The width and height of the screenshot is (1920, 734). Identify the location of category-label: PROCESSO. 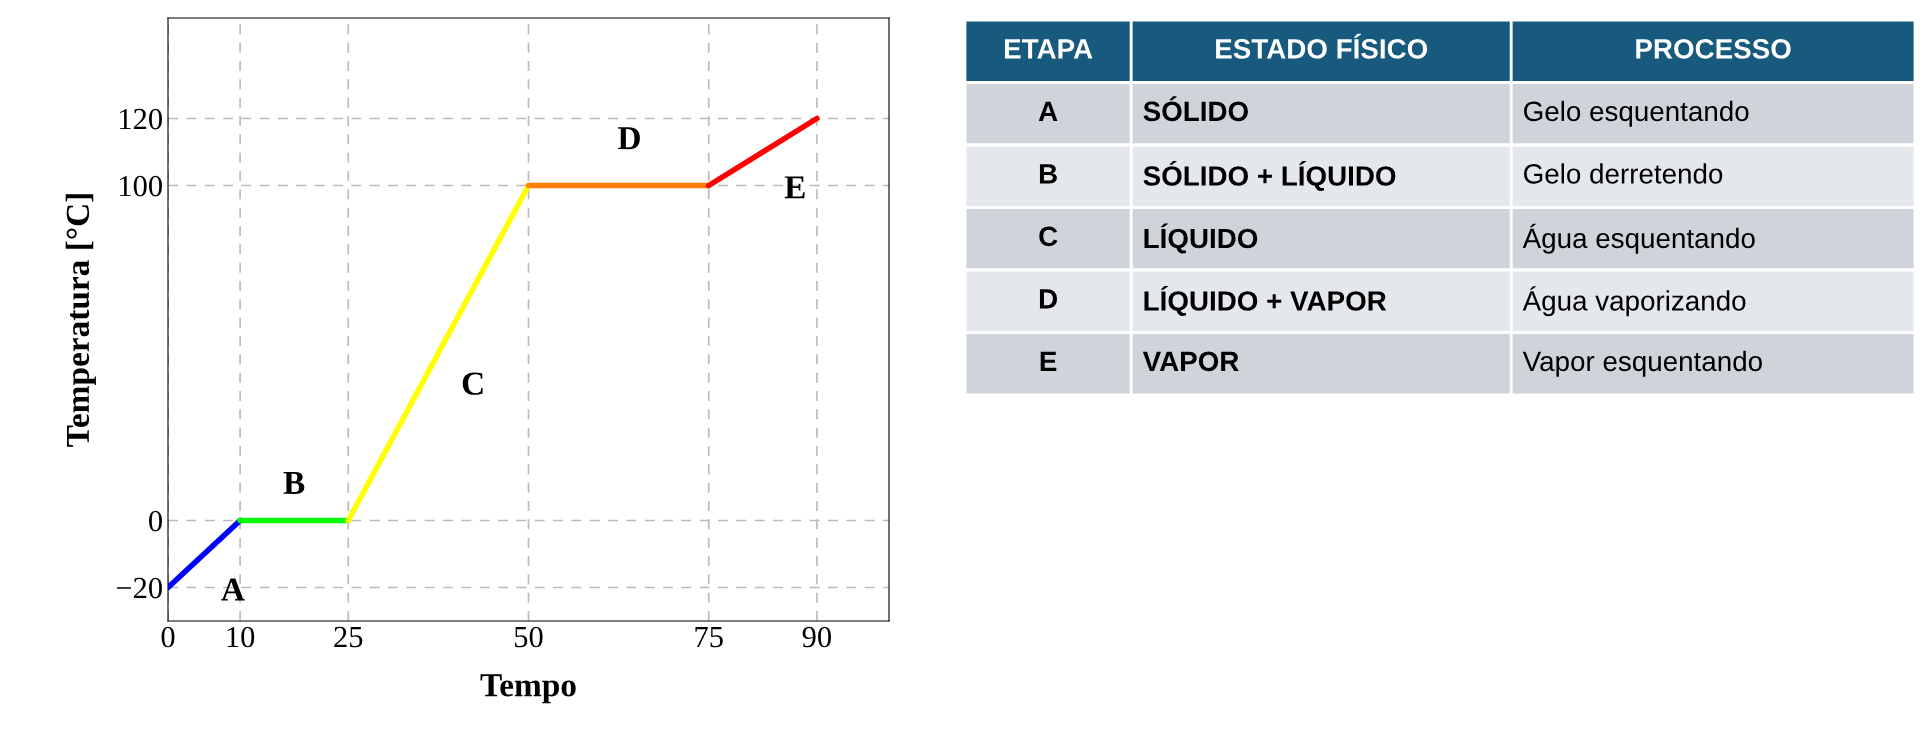
(1713, 49).